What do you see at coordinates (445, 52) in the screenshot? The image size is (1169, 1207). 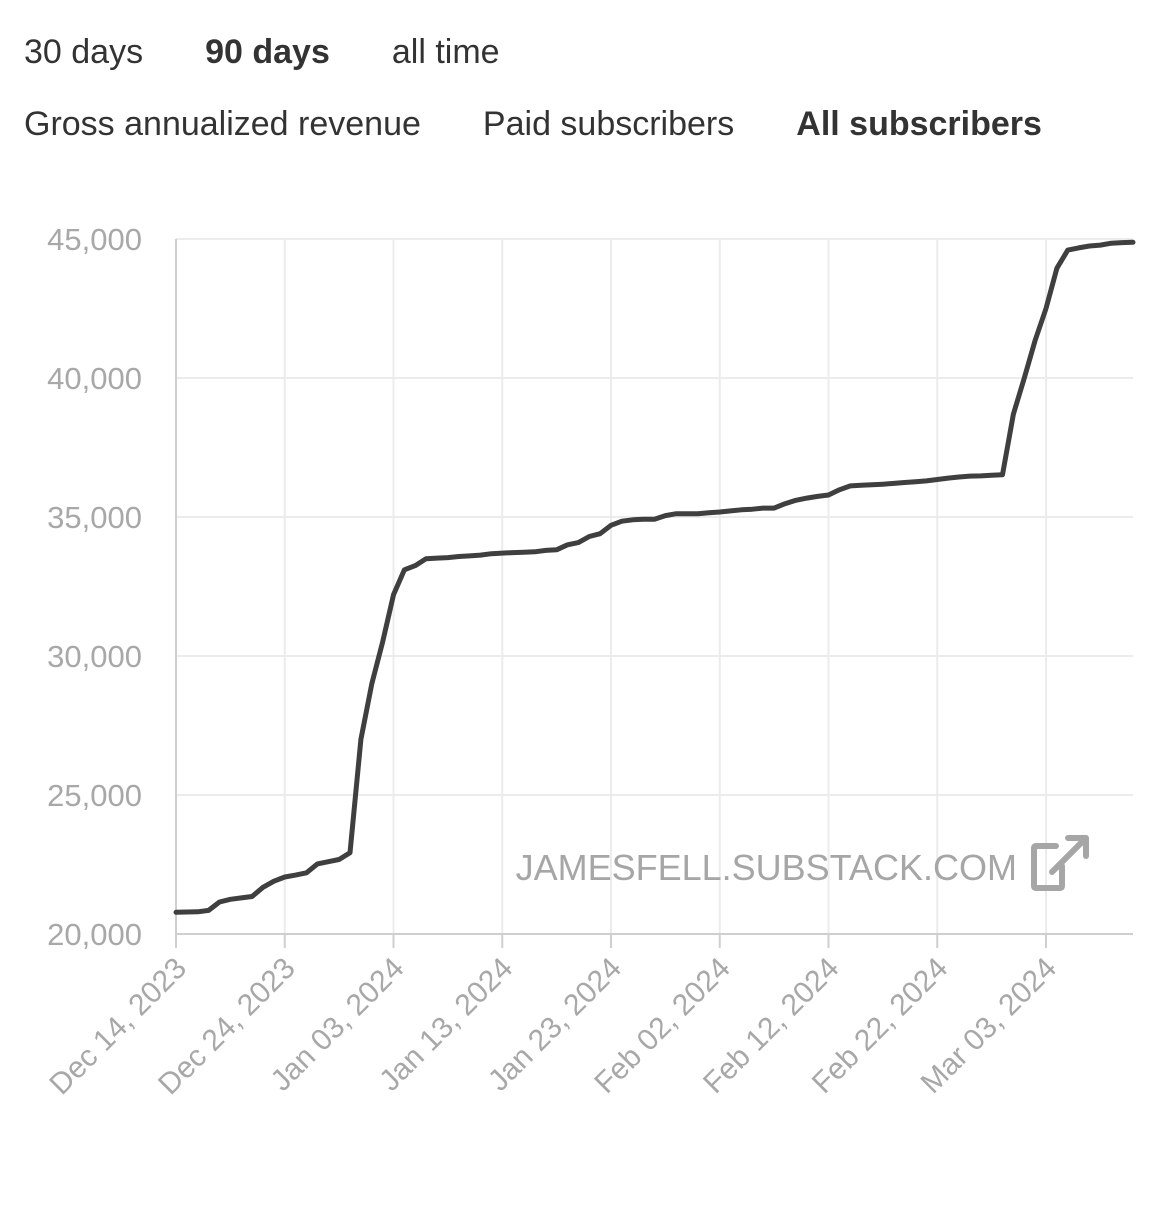 I see `tab-all-time: all time` at bounding box center [445, 52].